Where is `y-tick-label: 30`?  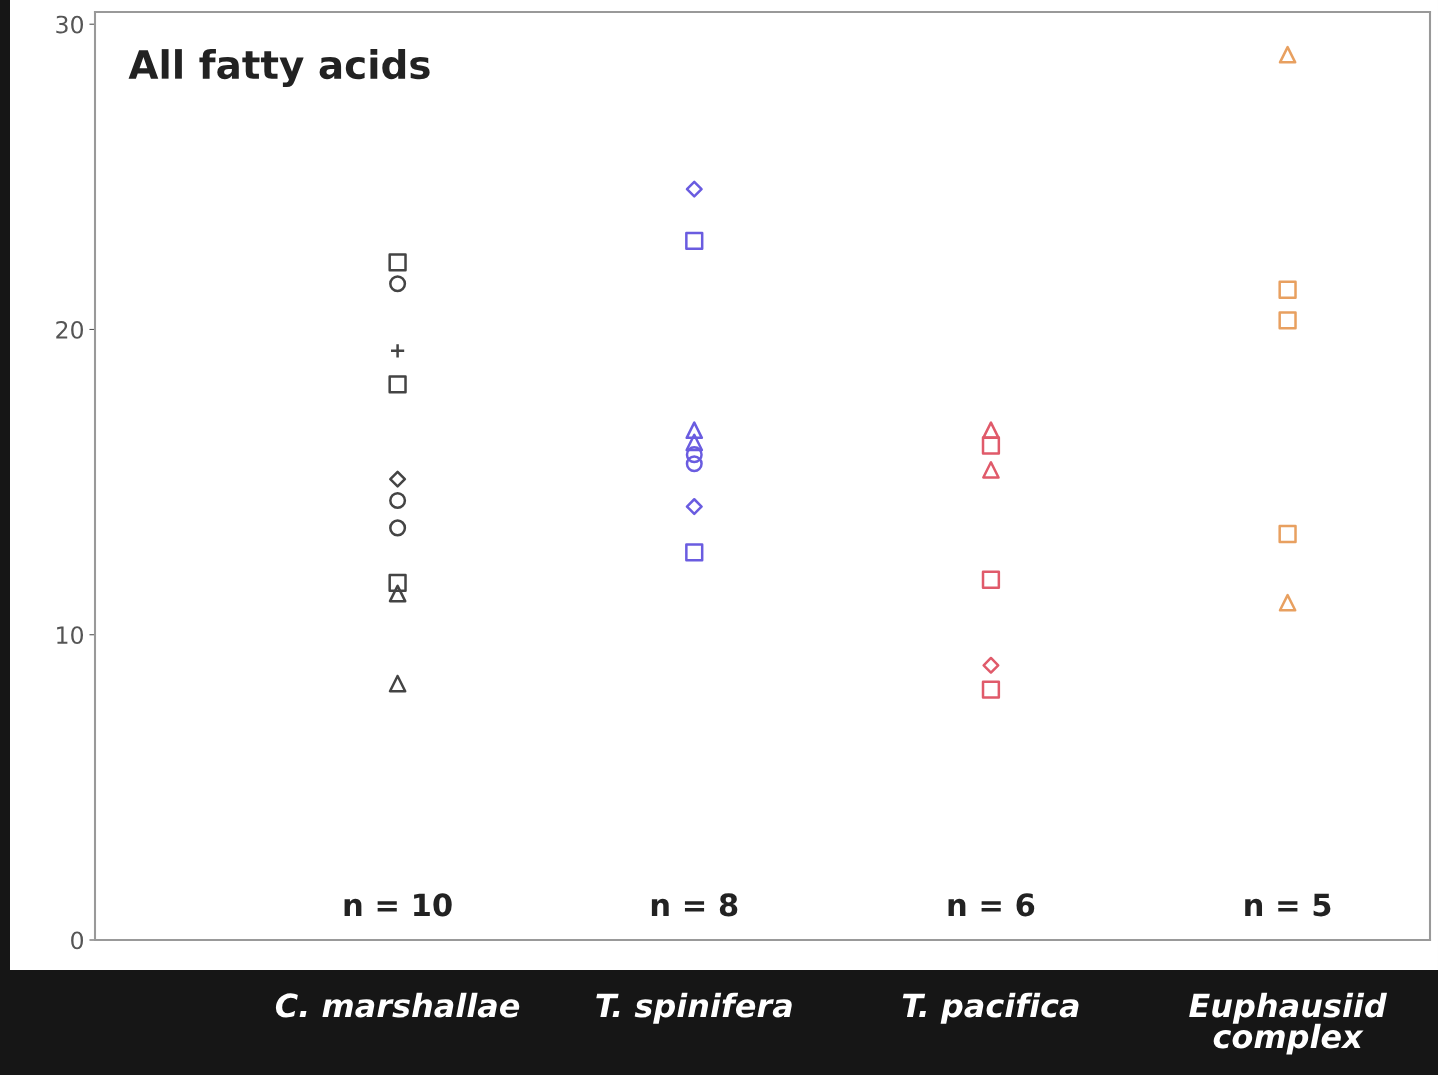 y-tick-label: 30 is located at coordinates (70, 24).